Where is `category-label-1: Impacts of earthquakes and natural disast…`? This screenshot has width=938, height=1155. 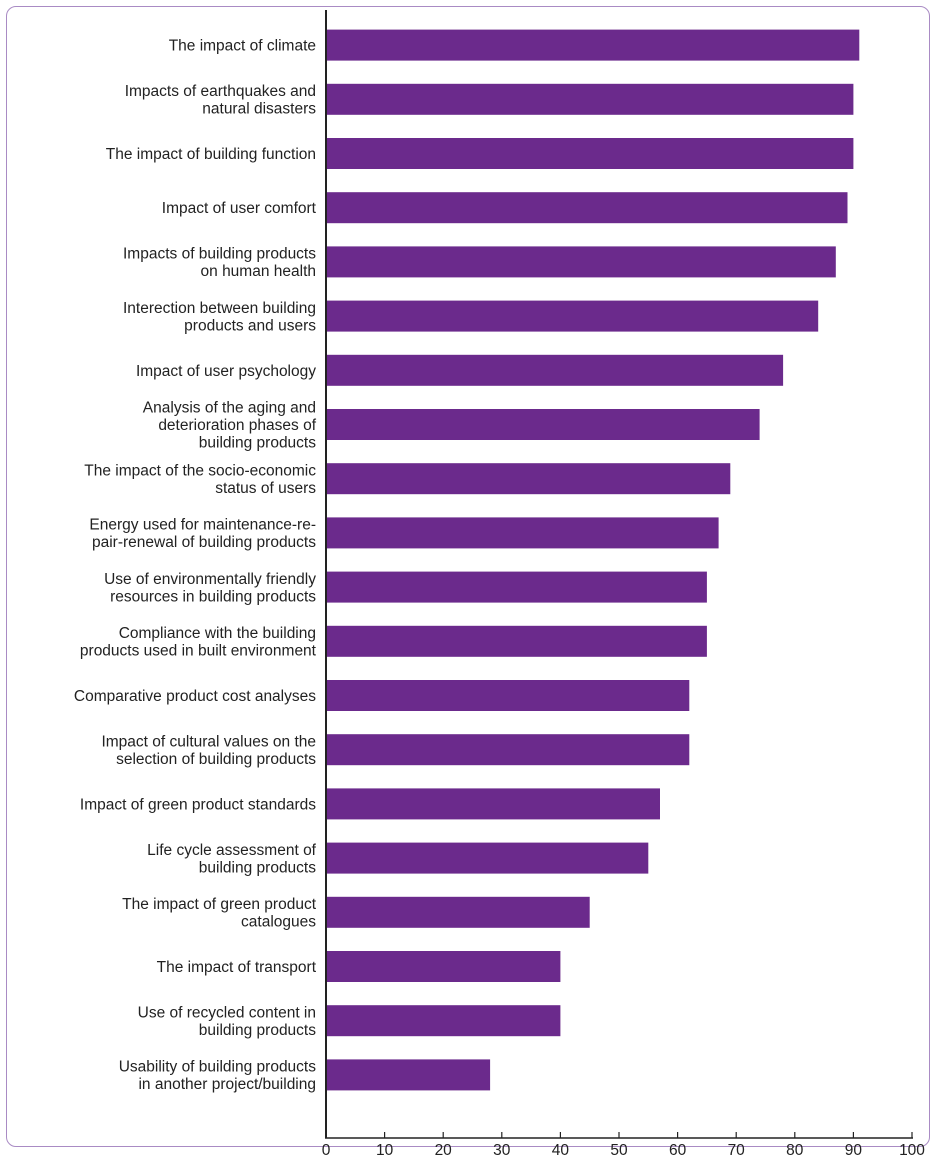
category-label-1: Impacts of earthquakes and natural disast… is located at coordinates (221, 100).